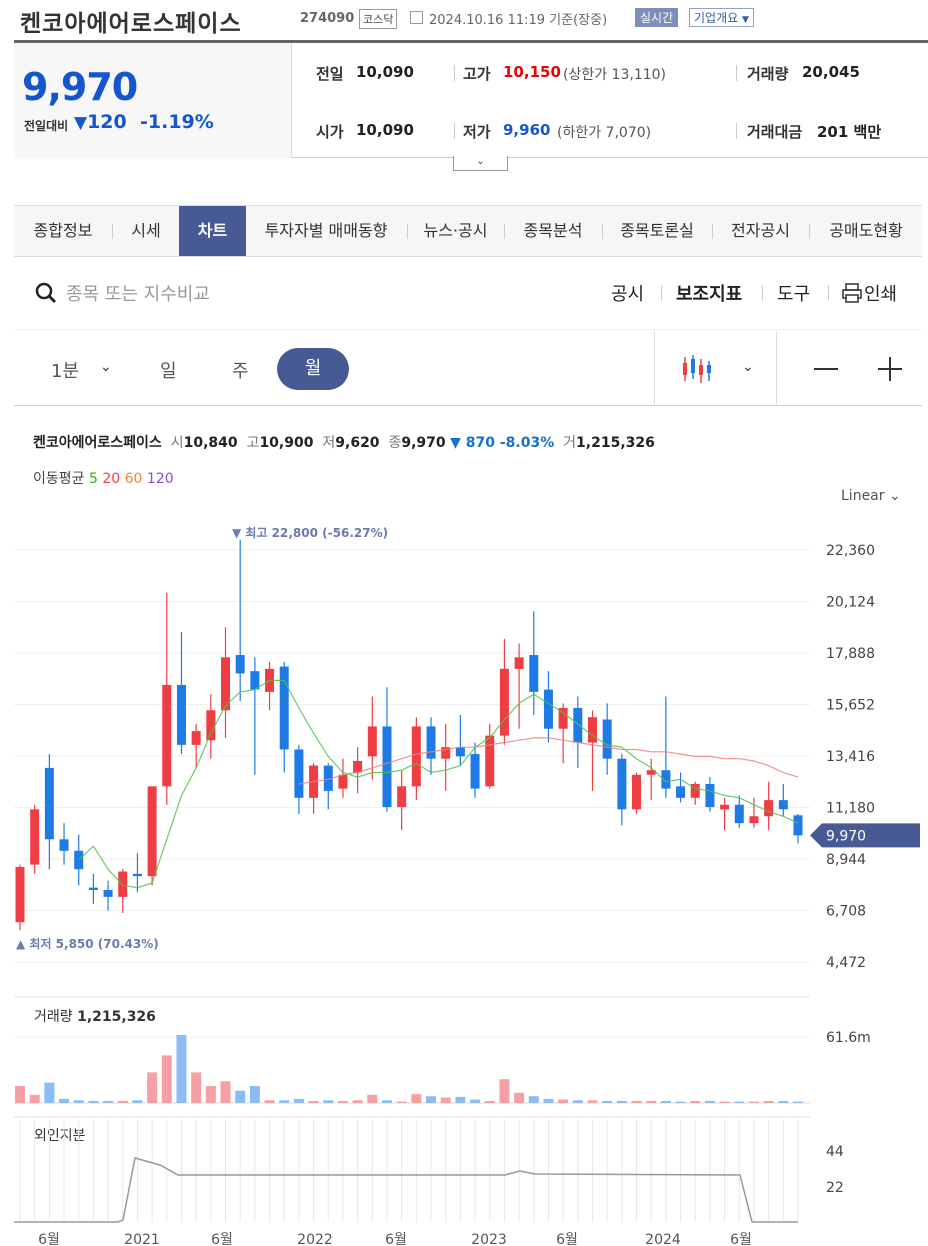 The height and width of the screenshot is (1246, 928). Describe the element at coordinates (881, 294) in the screenshot. I see `print-button: 인쇄` at that location.